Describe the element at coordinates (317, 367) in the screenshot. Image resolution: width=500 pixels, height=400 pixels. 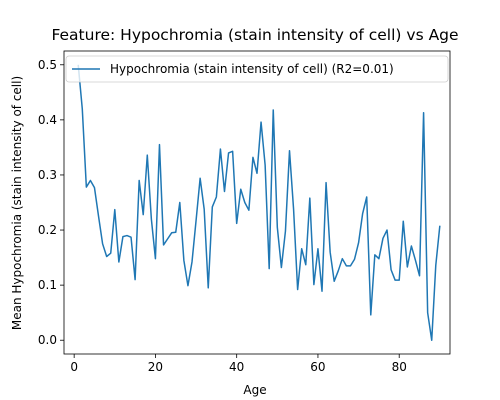
I see `x-tick-label: 60` at that location.